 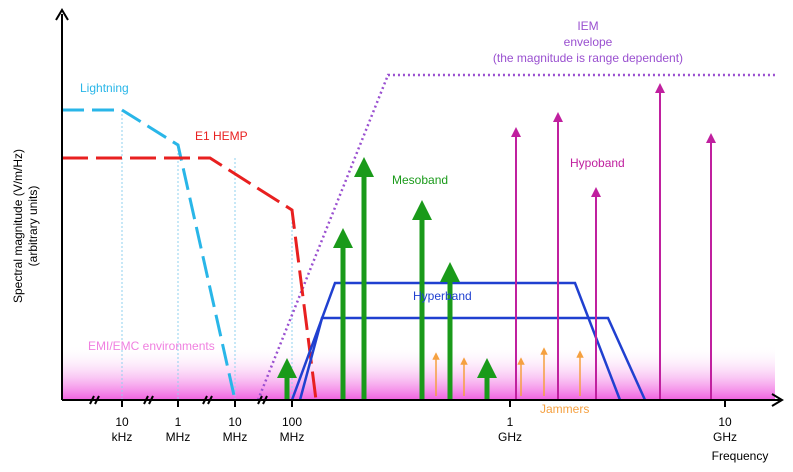 What do you see at coordinates (588, 58) in the screenshot?
I see `iem-line: (the magnitude is range dependent)` at bounding box center [588, 58].